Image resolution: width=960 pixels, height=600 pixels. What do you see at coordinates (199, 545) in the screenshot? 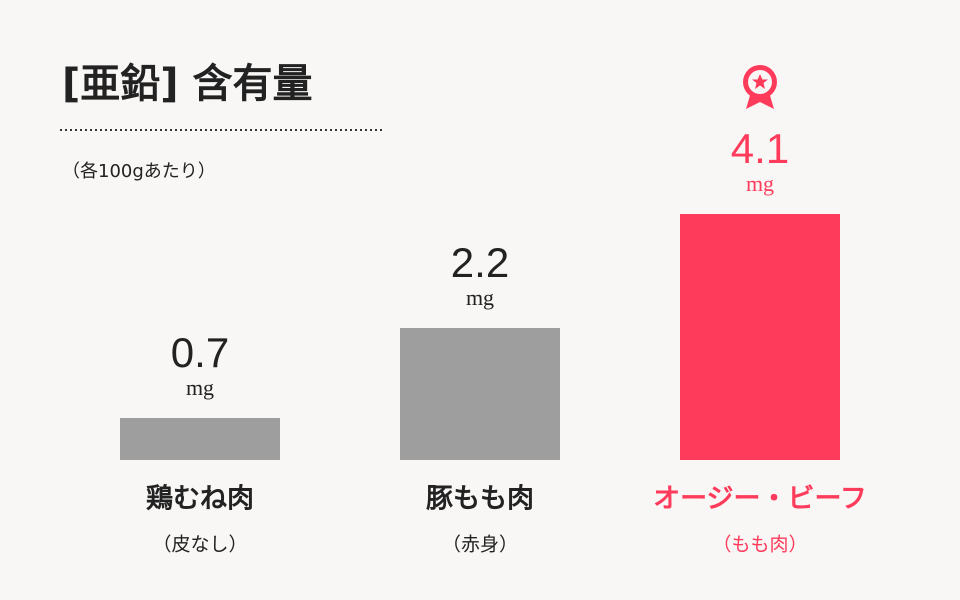
I see `category-note: （皮なし）` at bounding box center [199, 545].